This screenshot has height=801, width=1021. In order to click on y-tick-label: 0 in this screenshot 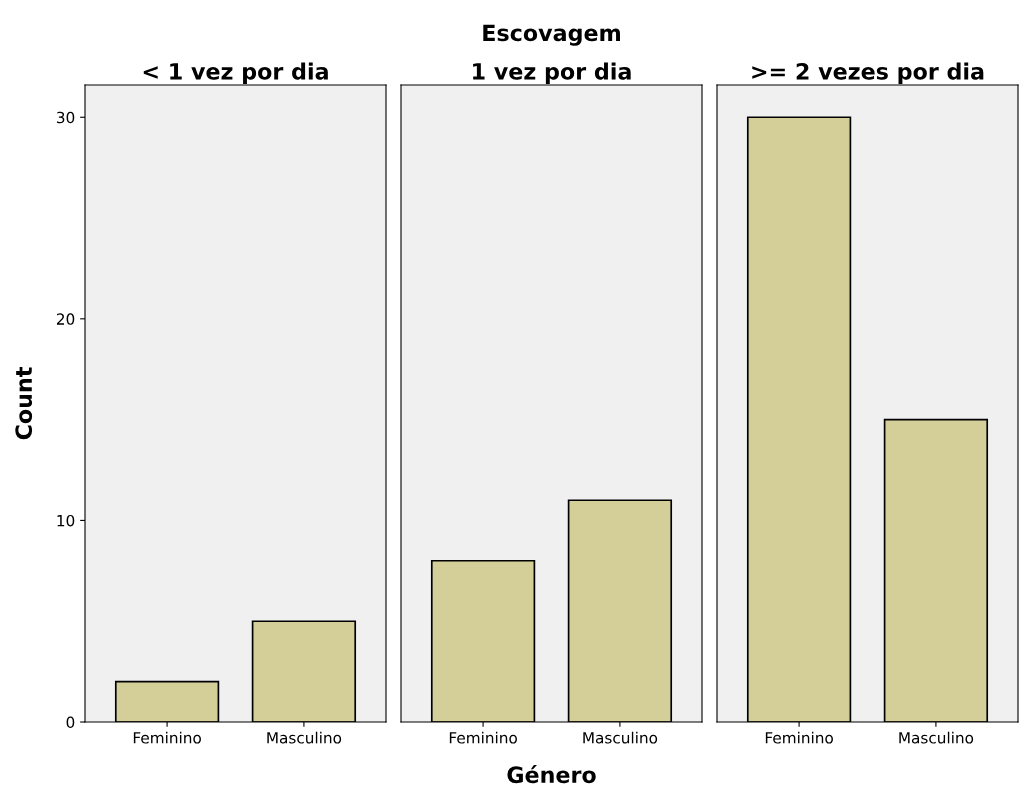, I will do `click(70, 722)`.